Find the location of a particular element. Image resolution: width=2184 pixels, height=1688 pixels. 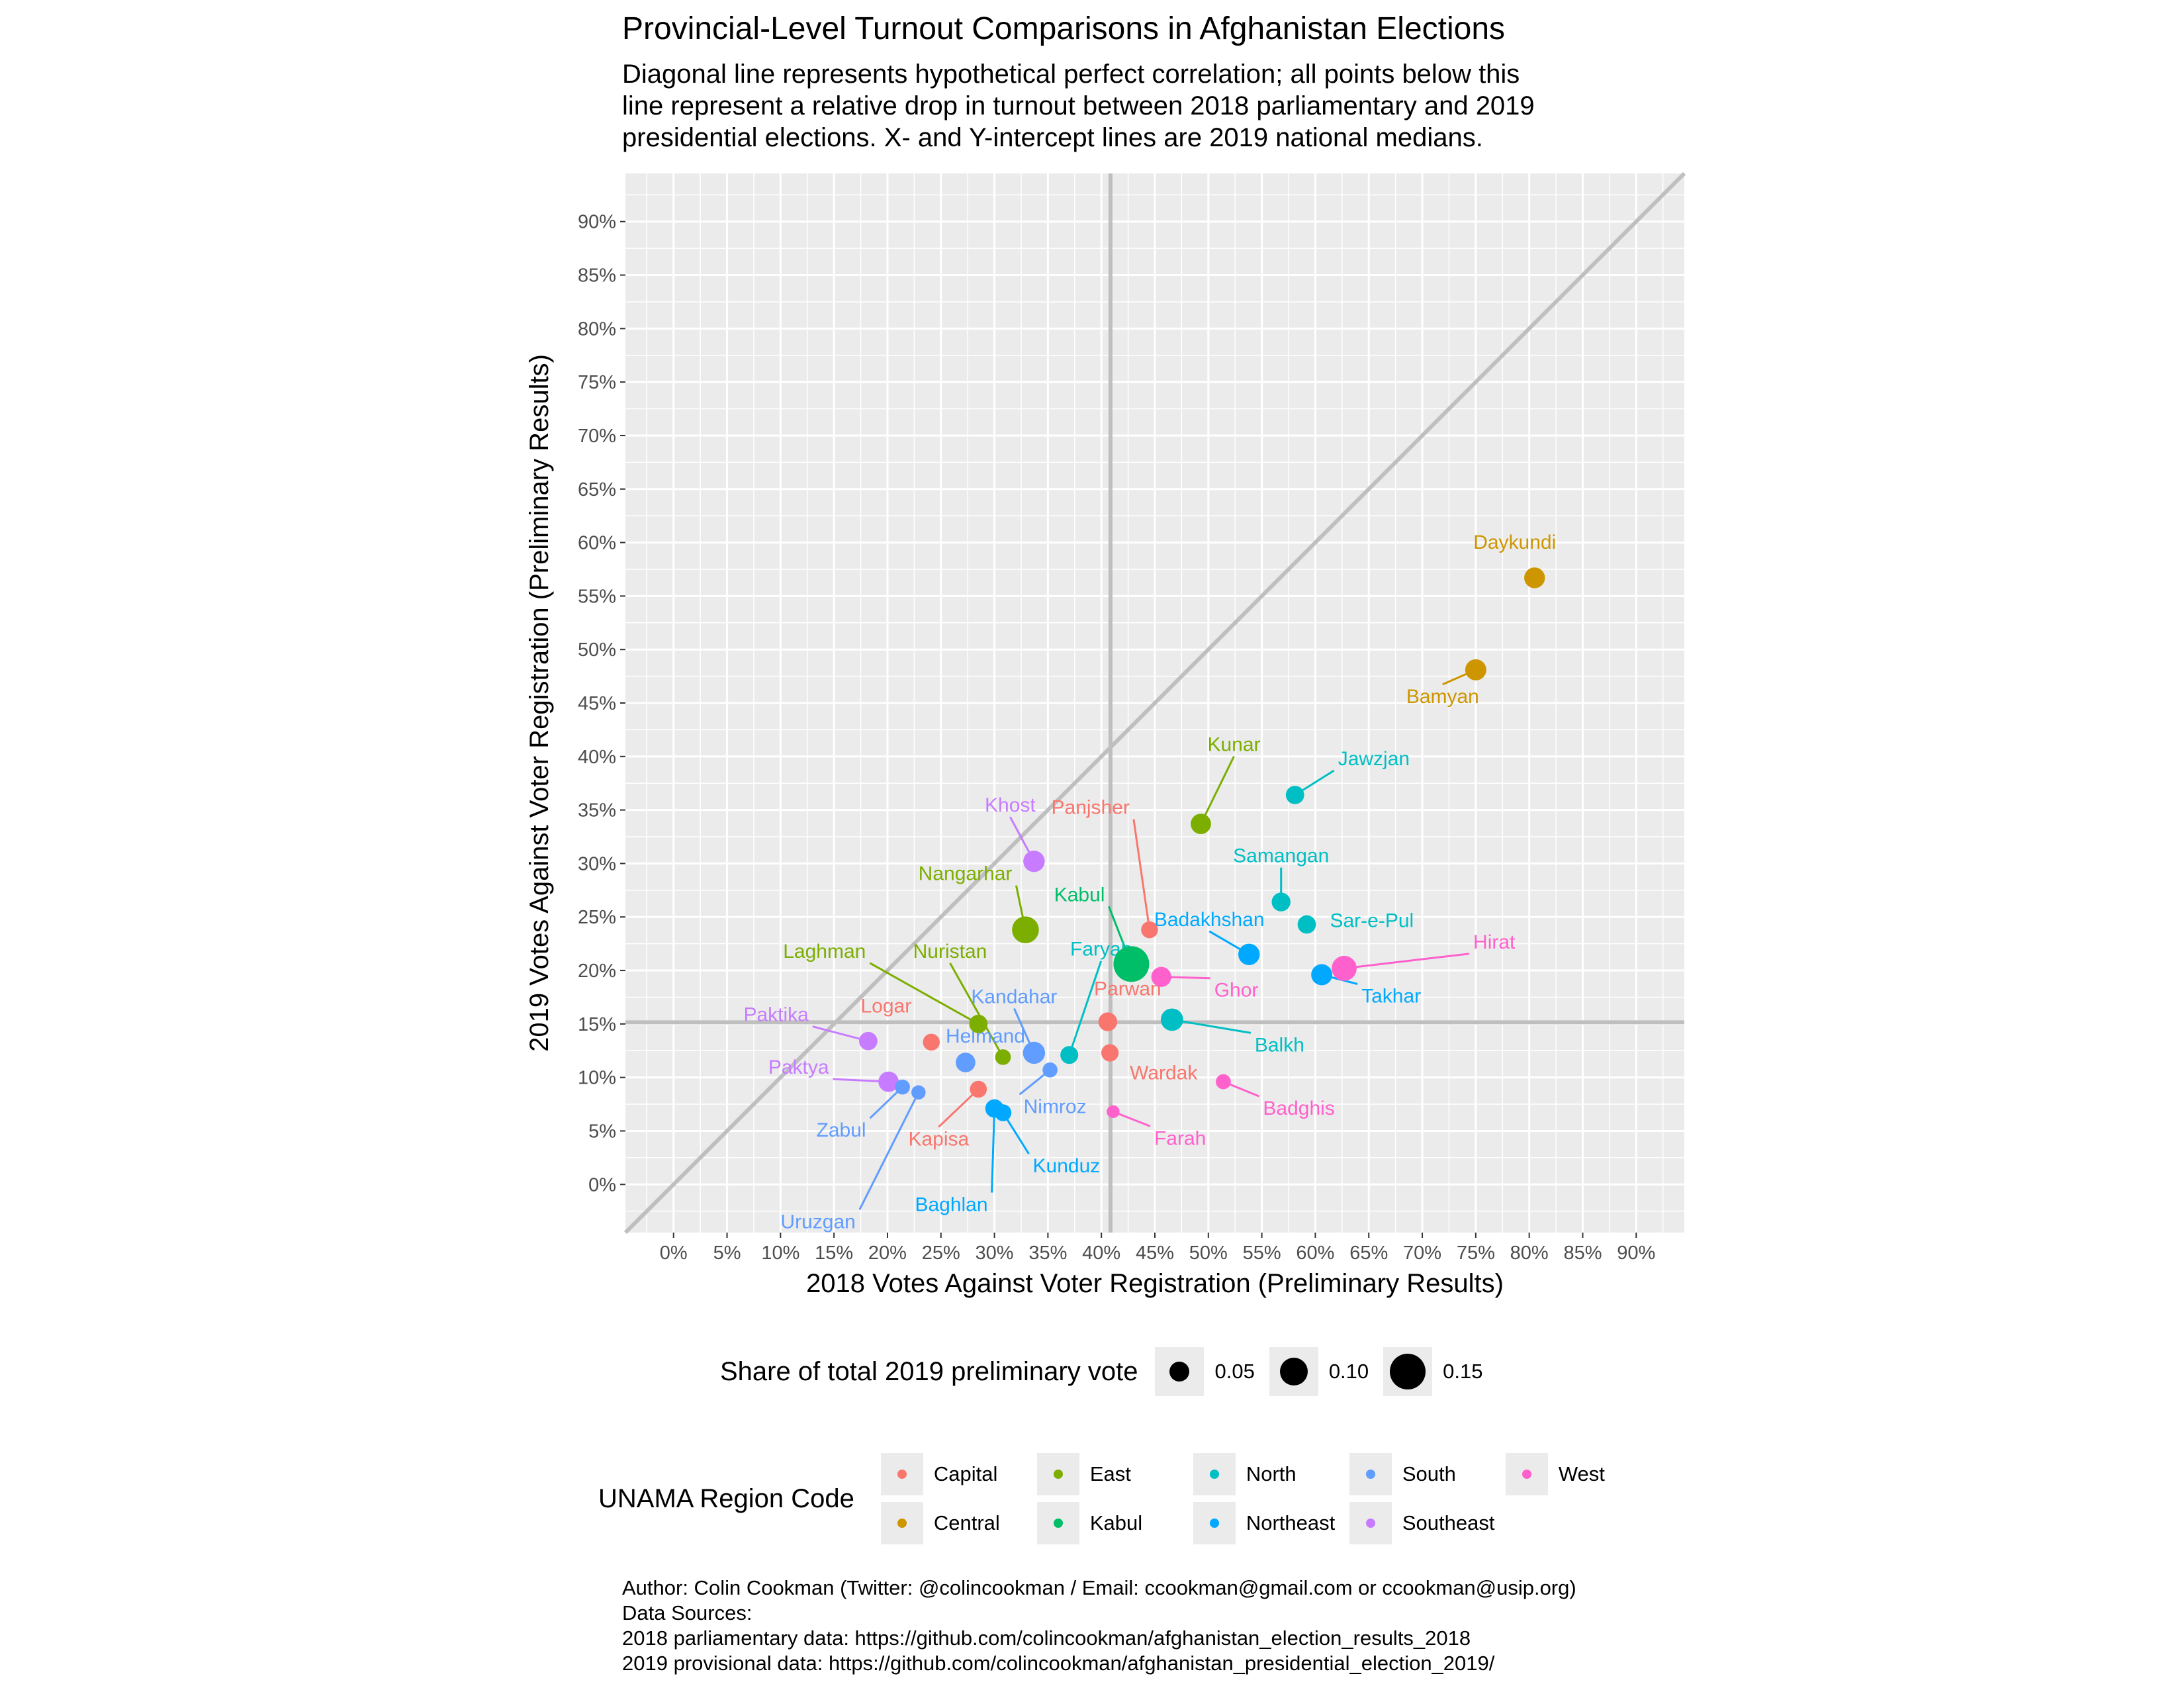

y-tick-label: 60% is located at coordinates (597, 543).